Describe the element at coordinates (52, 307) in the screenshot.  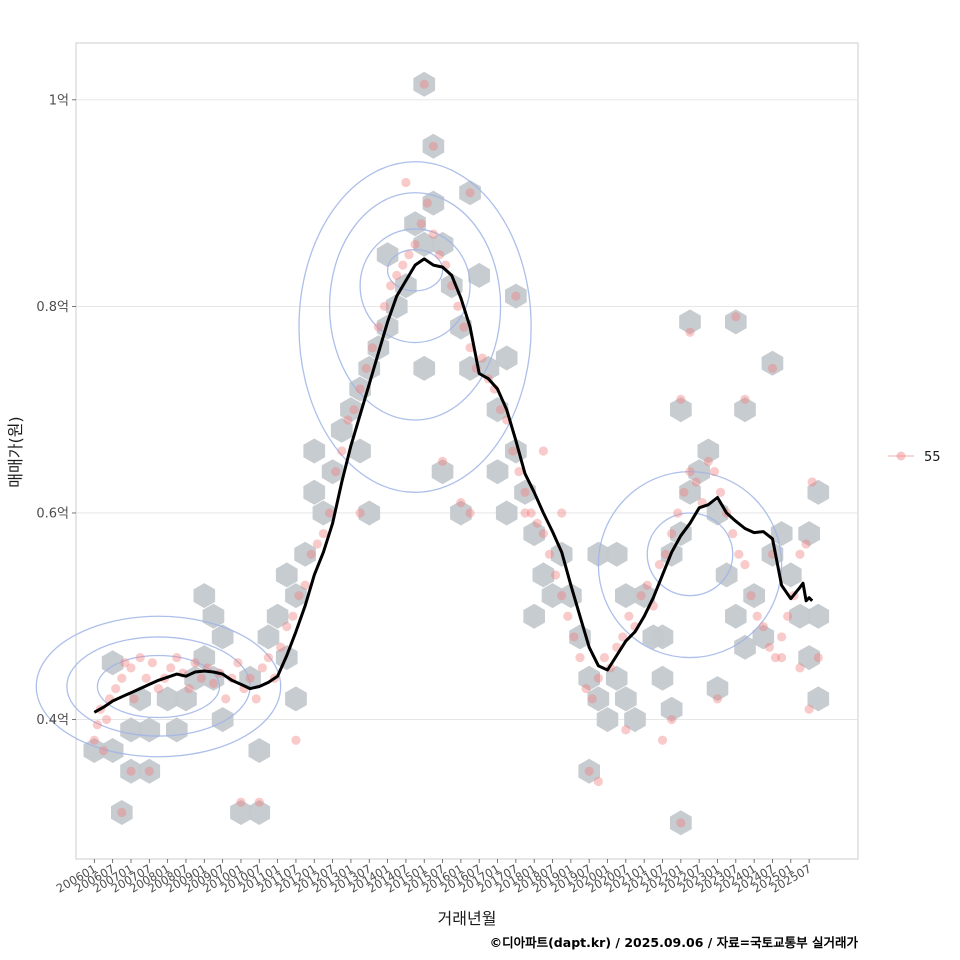
I see `y-tick-label: 0.8억` at that location.